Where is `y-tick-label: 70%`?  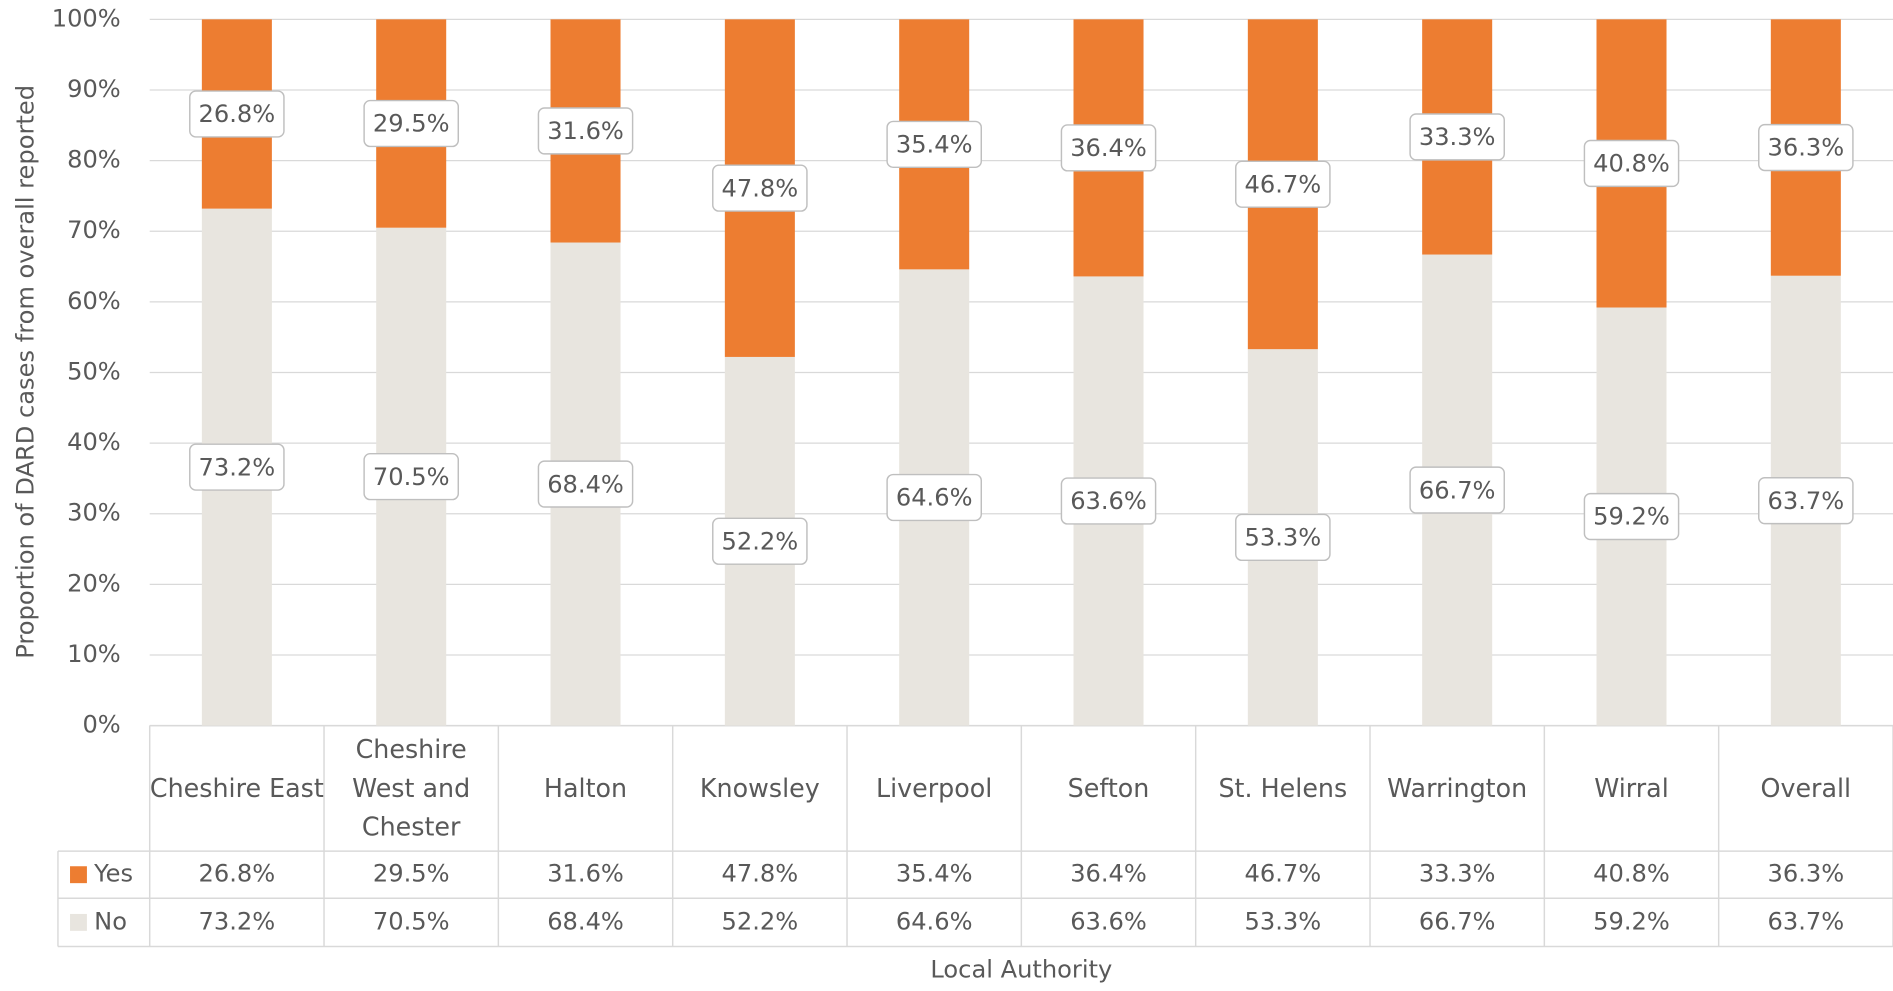
y-tick-label: 70% is located at coordinates (94, 230).